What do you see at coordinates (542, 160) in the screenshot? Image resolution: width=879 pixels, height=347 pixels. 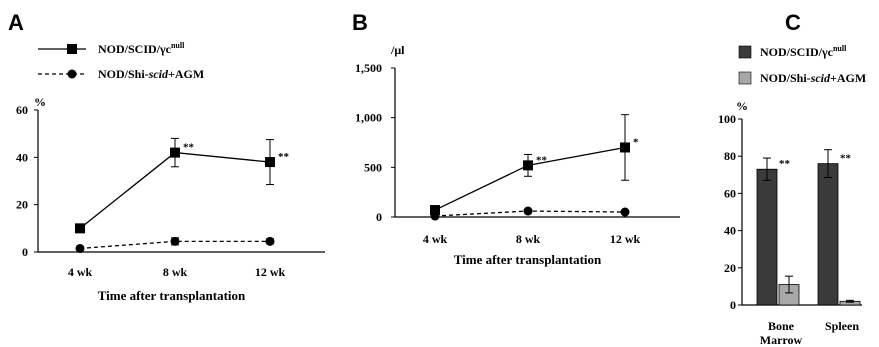 I see `significance-mark-b: **` at bounding box center [542, 160].